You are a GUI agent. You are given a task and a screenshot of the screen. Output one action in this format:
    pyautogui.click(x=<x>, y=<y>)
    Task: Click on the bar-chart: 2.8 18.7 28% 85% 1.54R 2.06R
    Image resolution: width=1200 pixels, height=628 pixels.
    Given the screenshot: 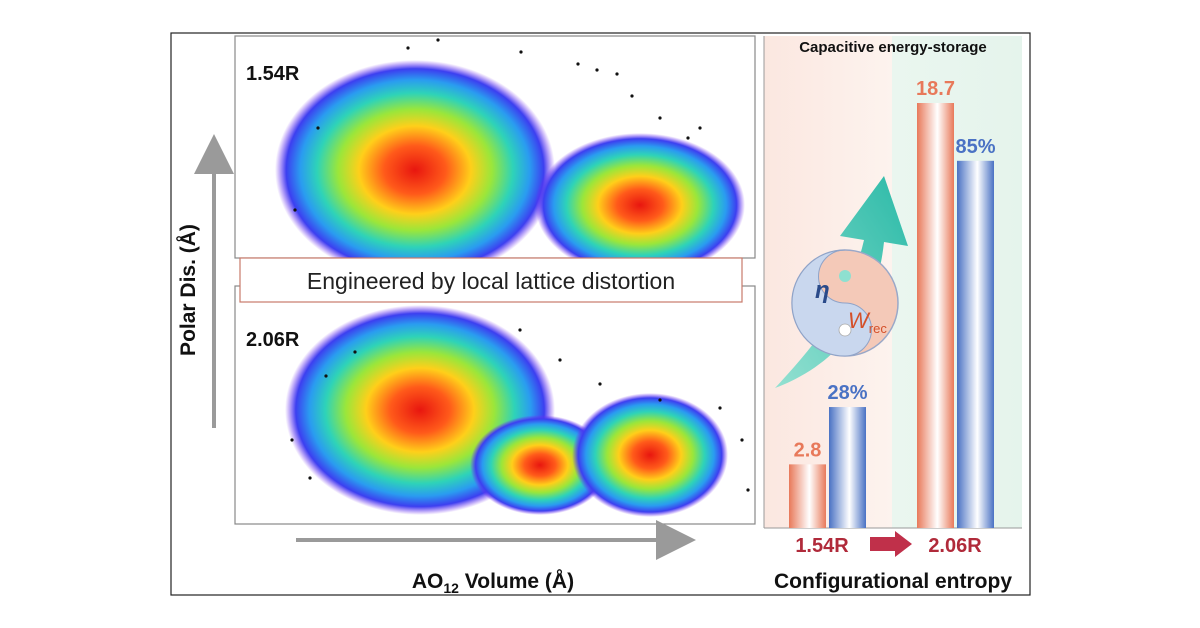 What is the action you would take?
    pyautogui.click(x=892, y=317)
    